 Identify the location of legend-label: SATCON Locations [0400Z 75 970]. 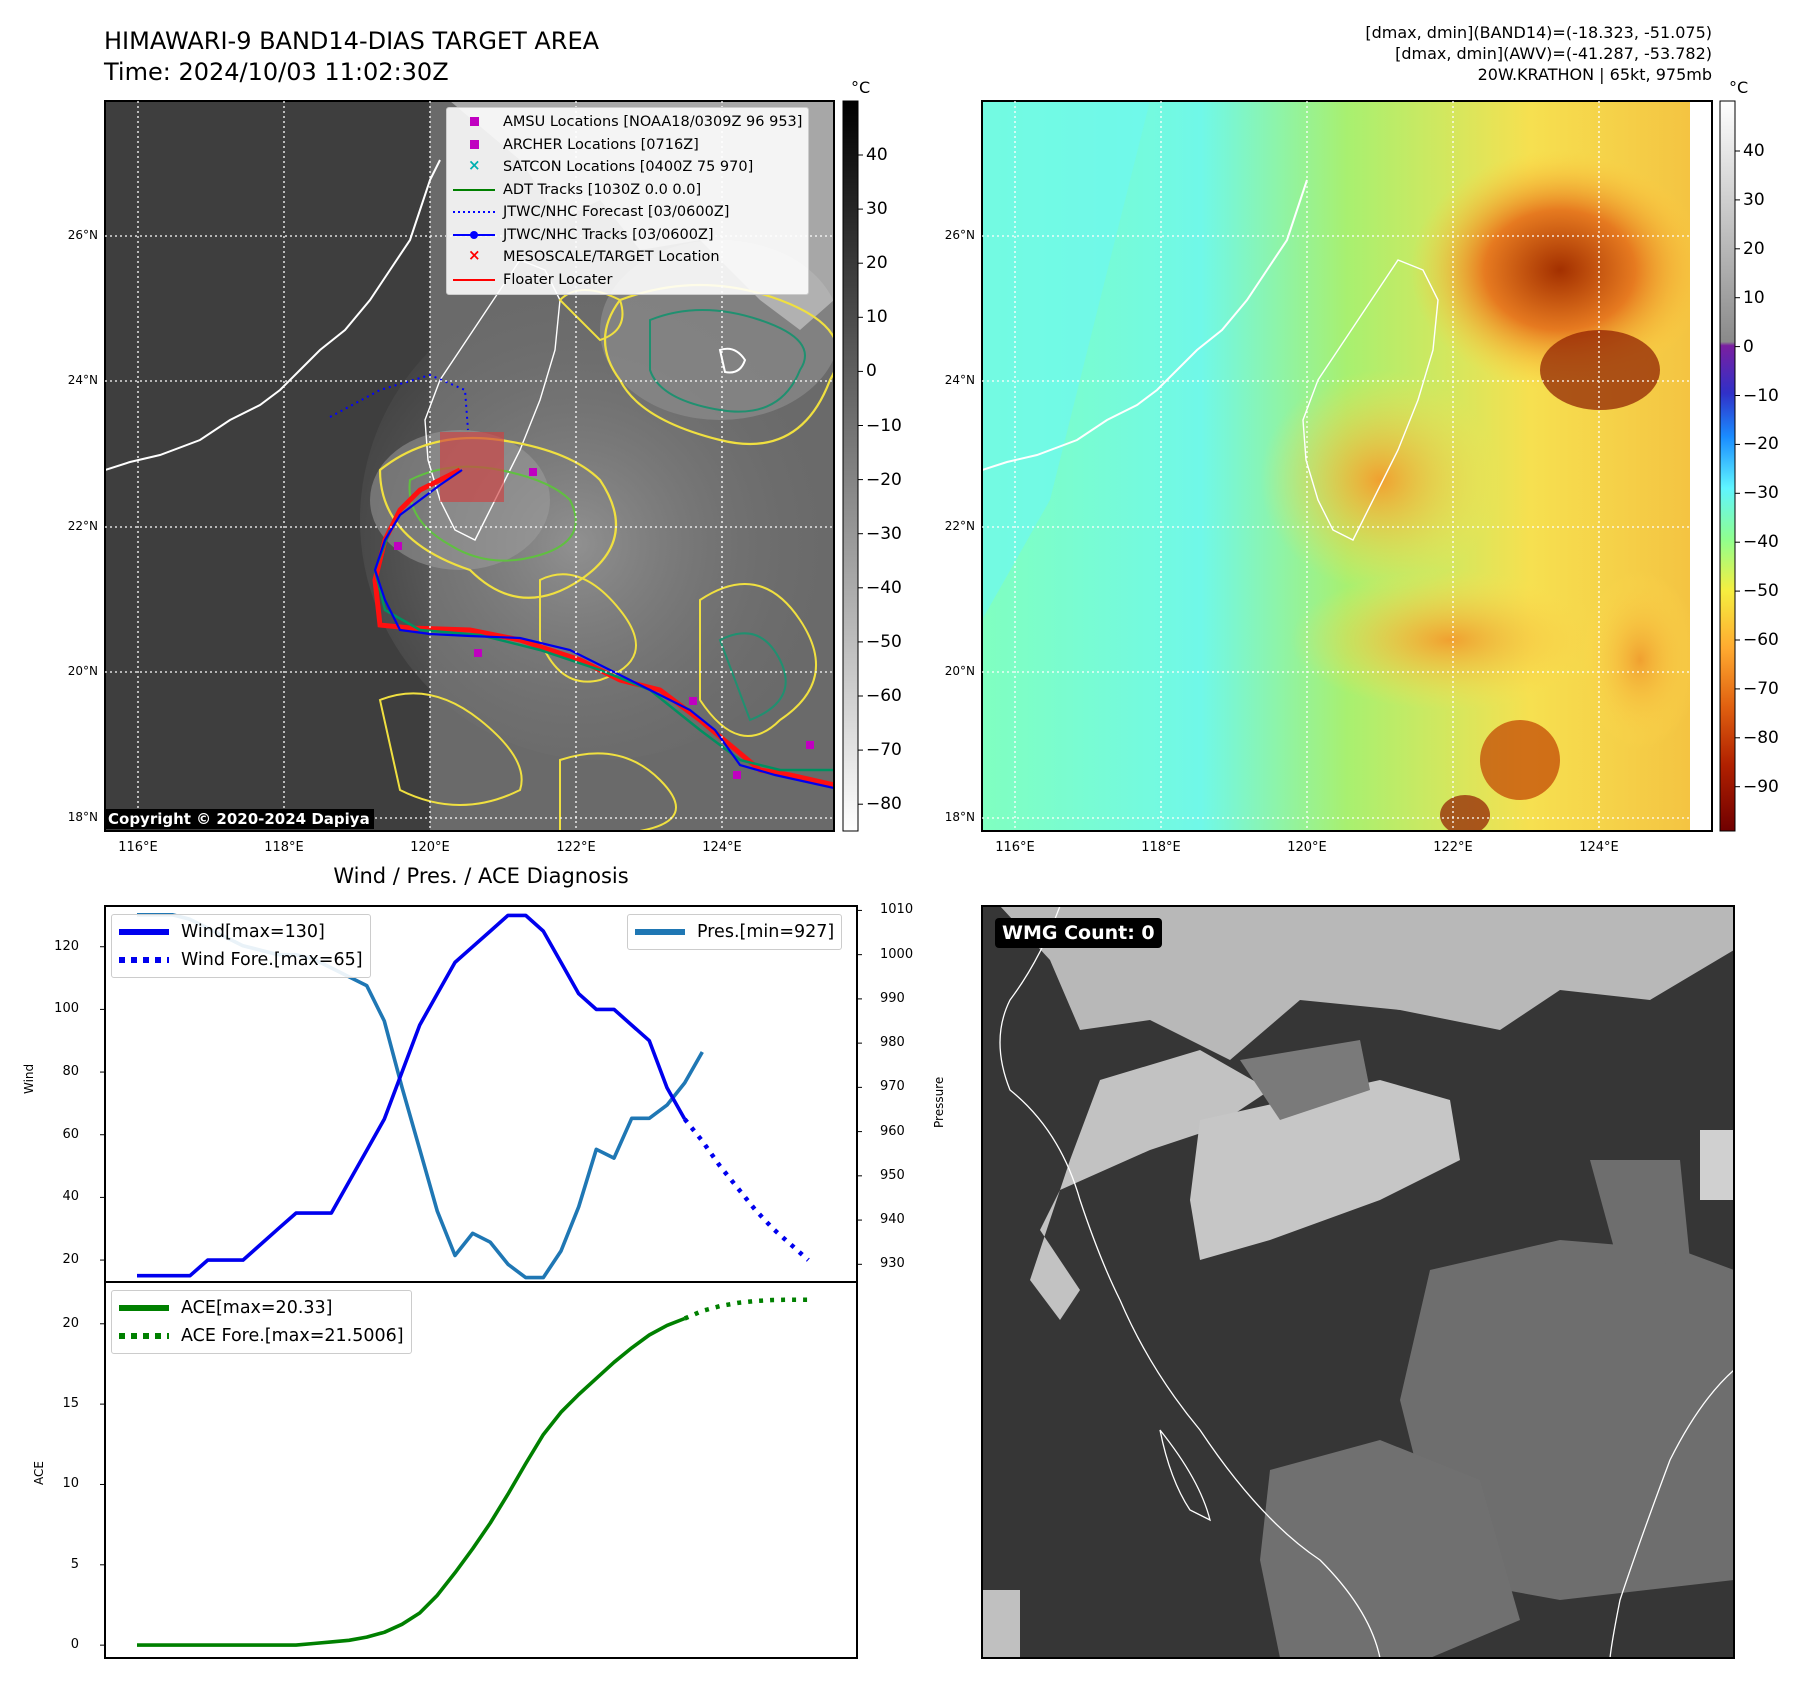
(628, 167).